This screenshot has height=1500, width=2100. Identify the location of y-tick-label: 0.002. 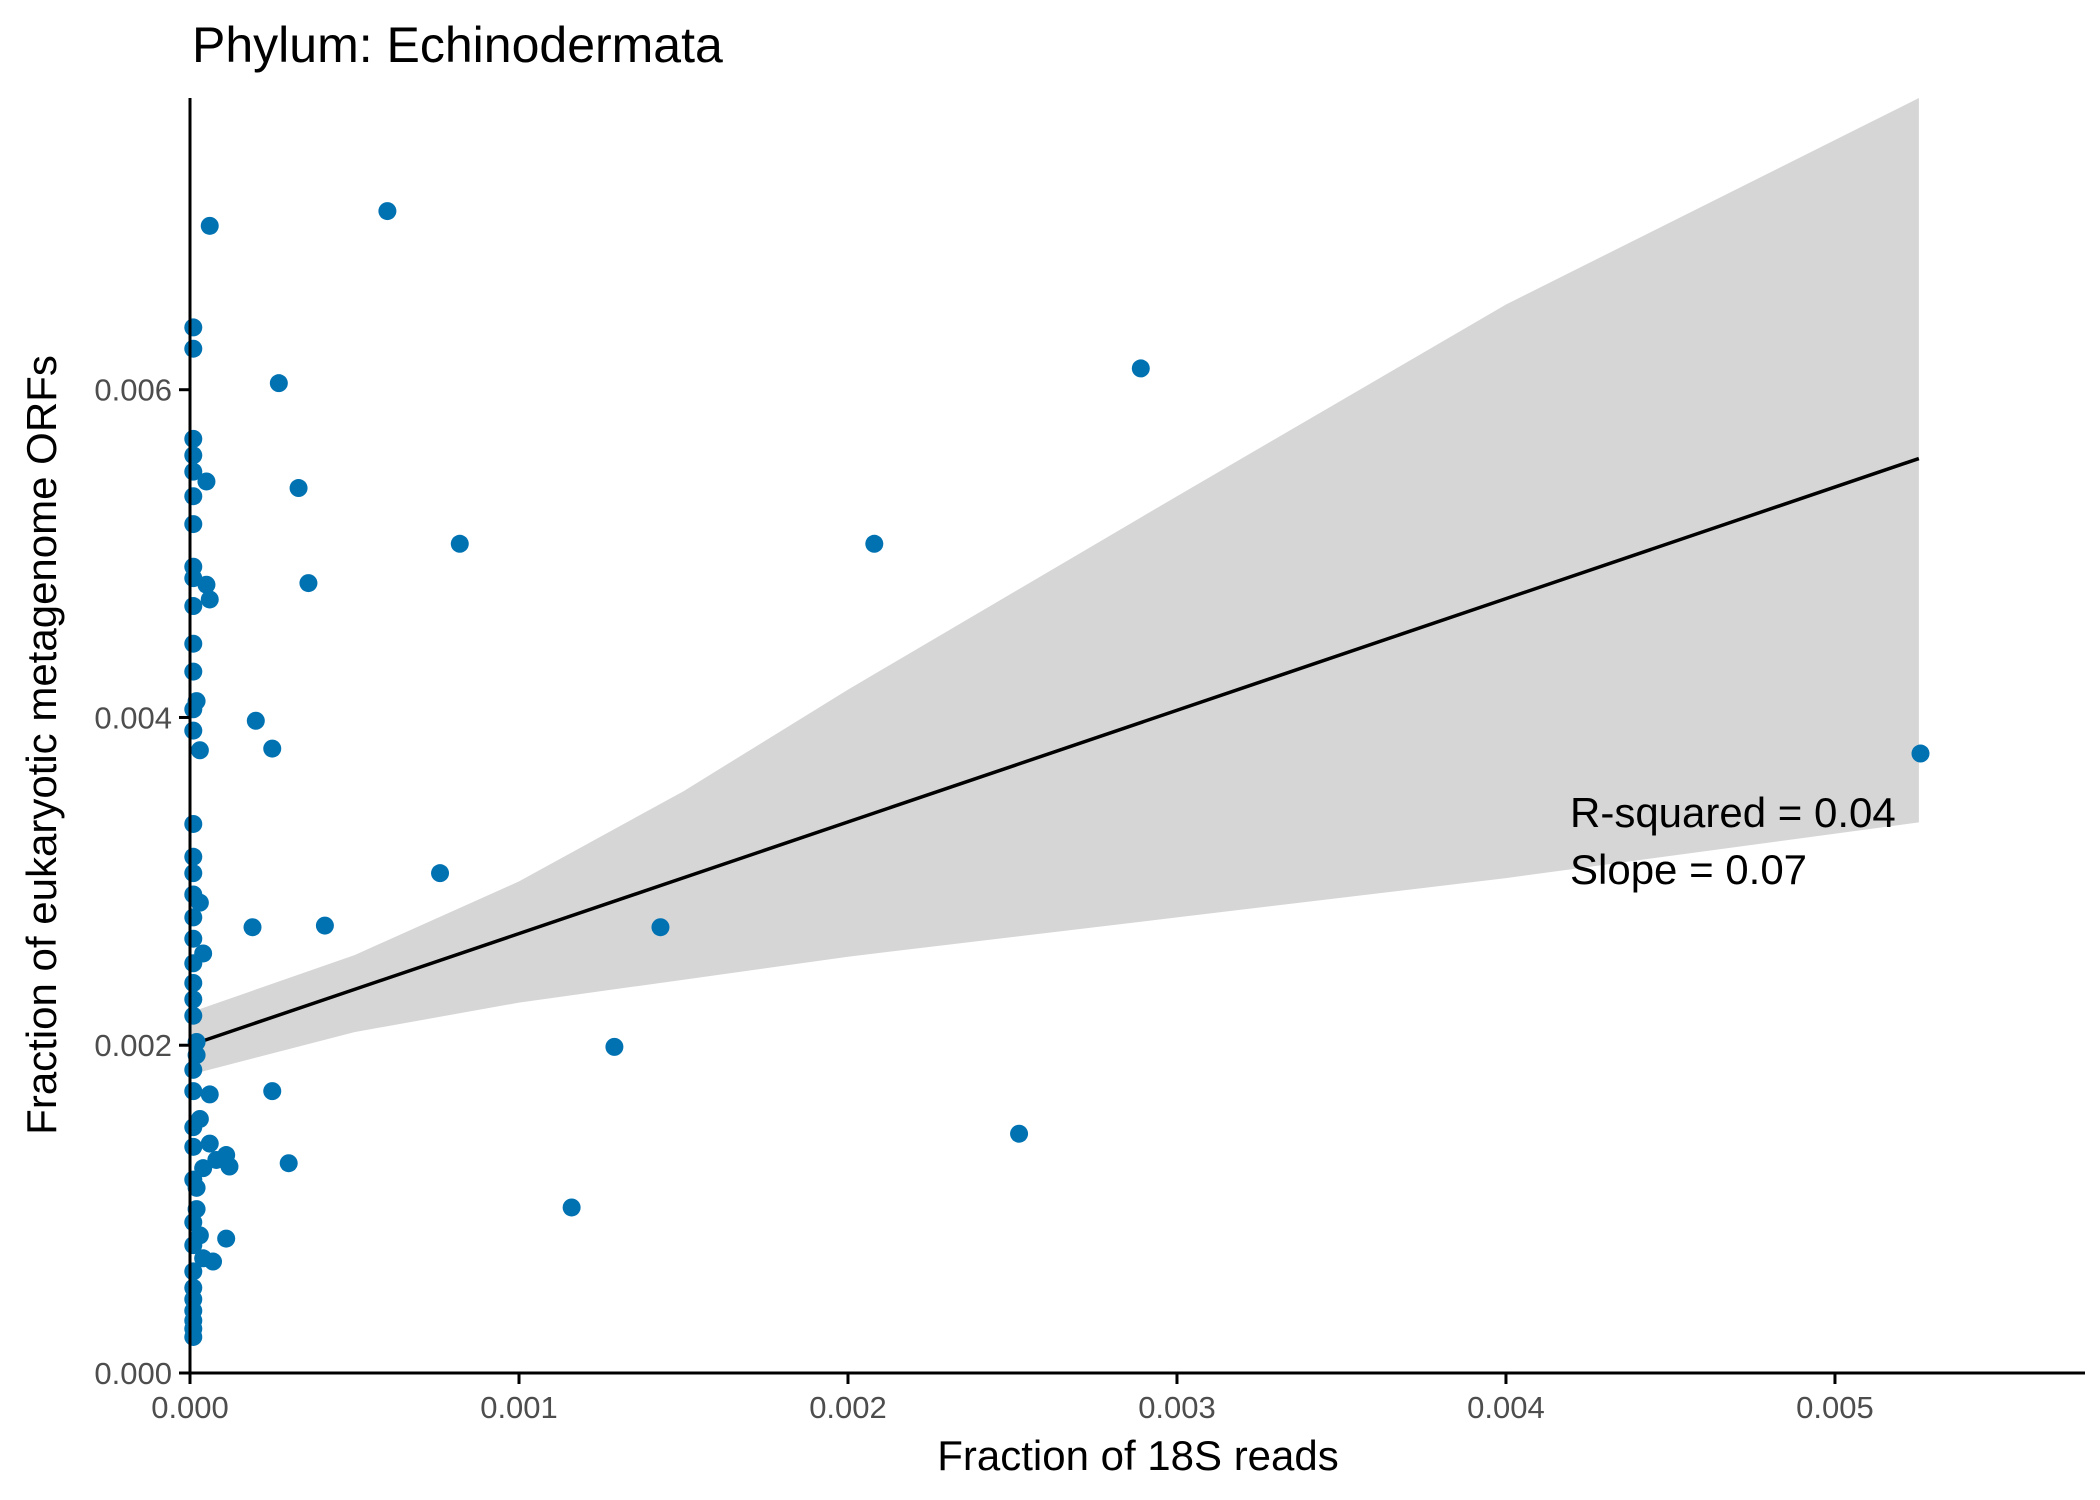
(133, 1045).